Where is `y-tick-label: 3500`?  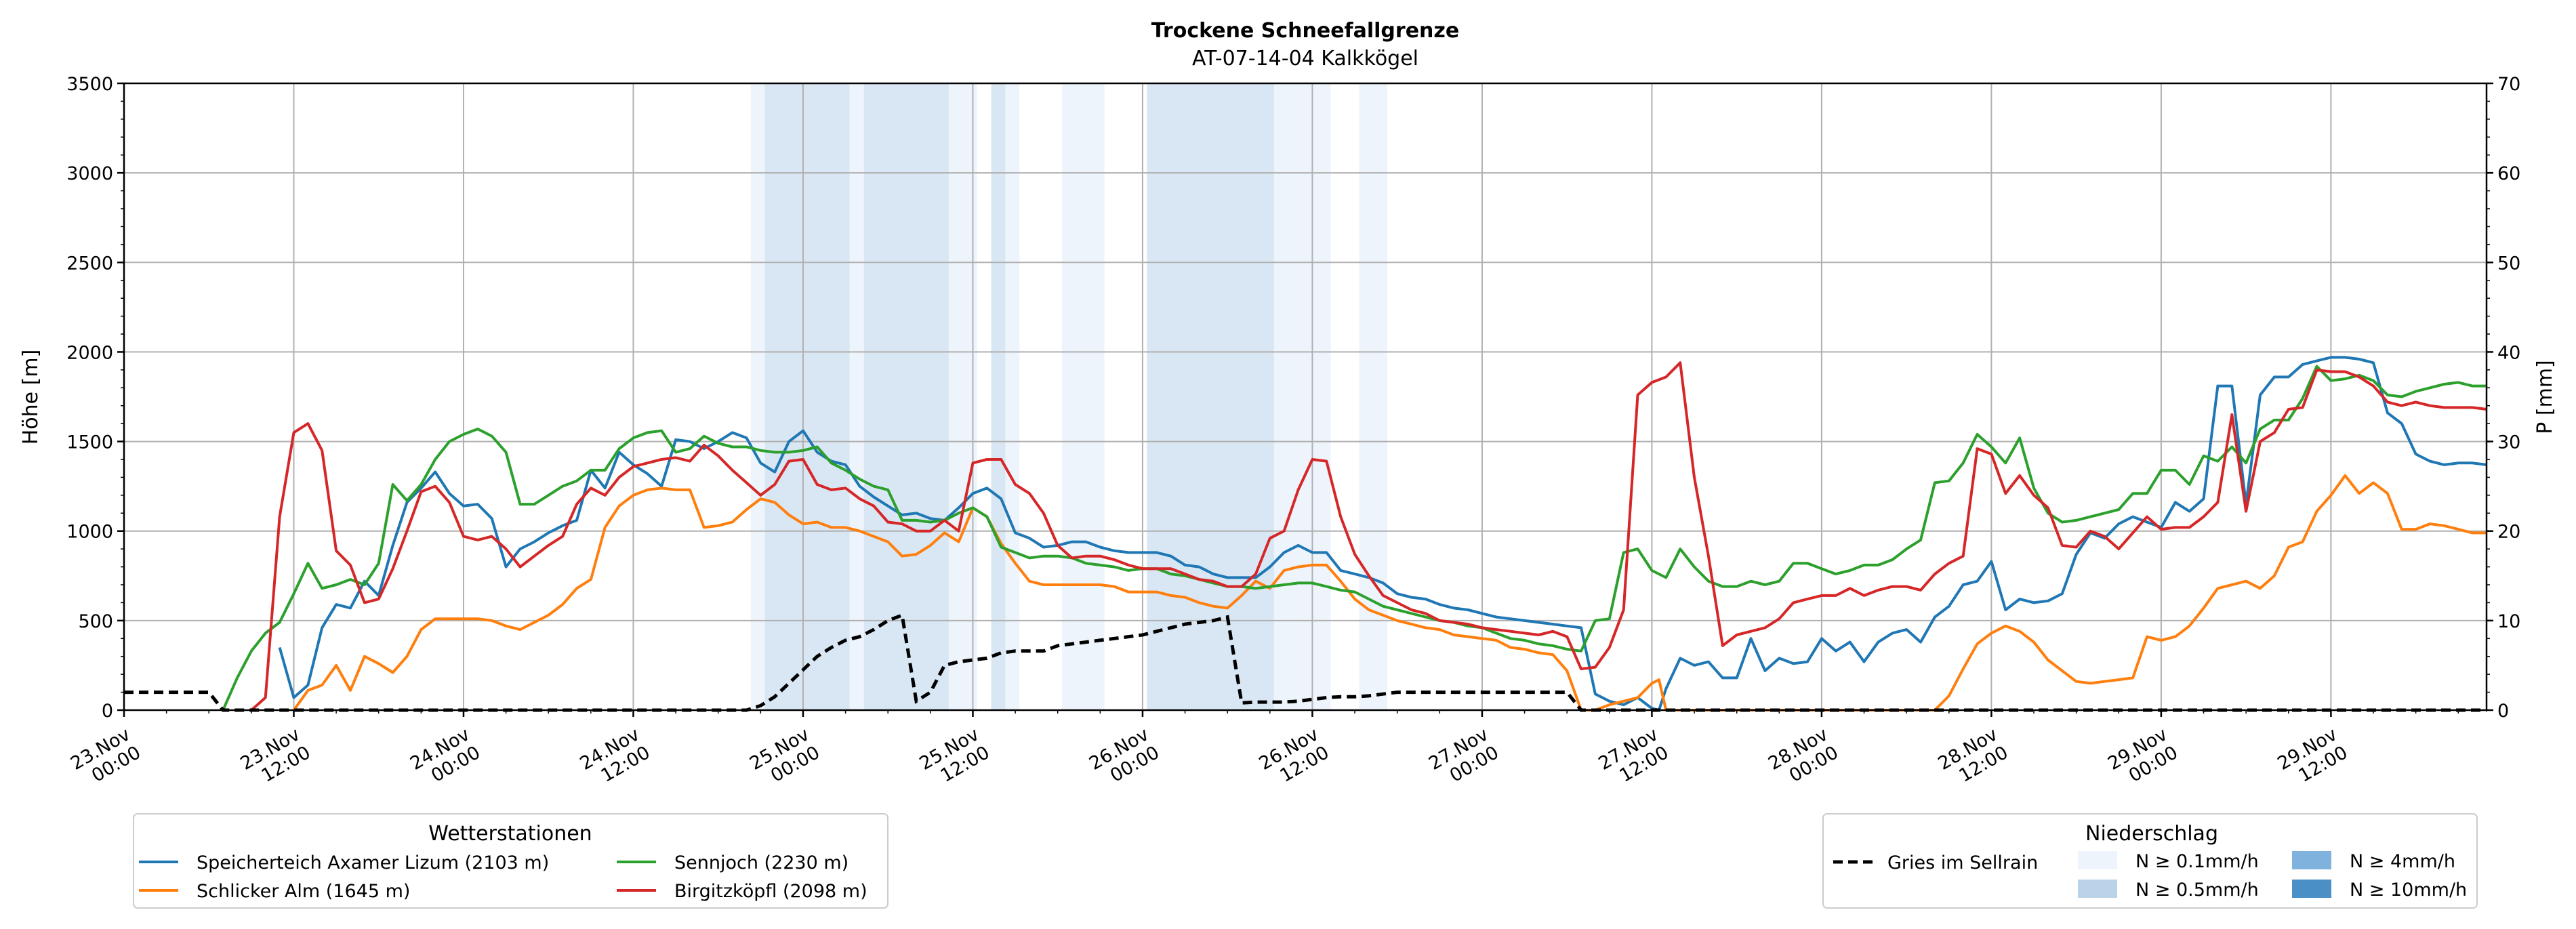 y-tick-label: 3500 is located at coordinates (90, 84).